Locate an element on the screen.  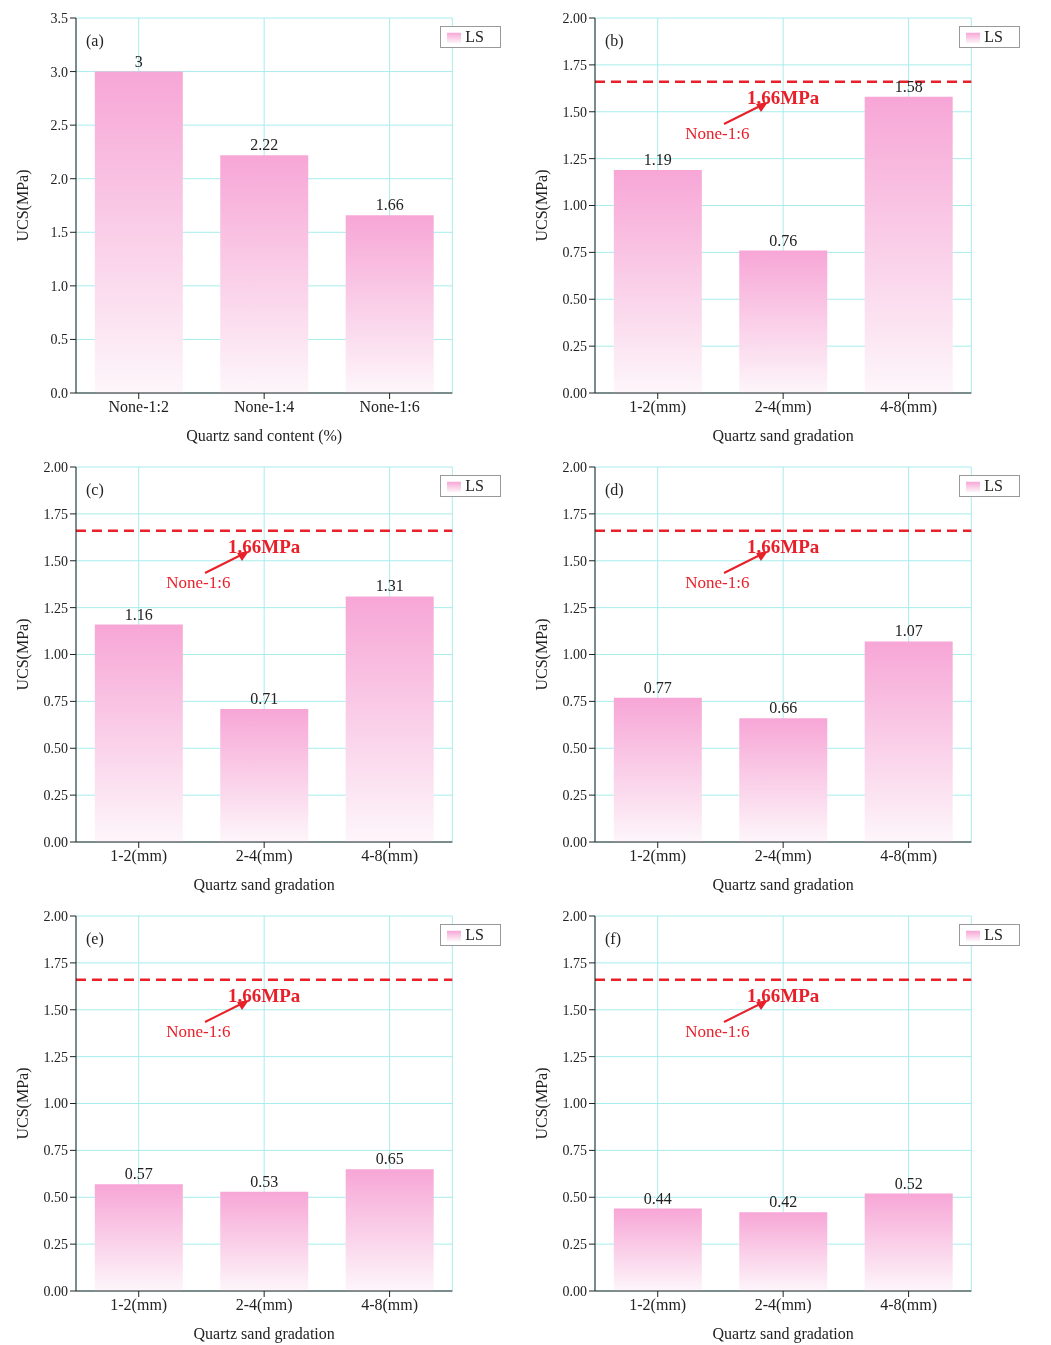
data-label: 0.57 is located at coordinates (138, 1174).